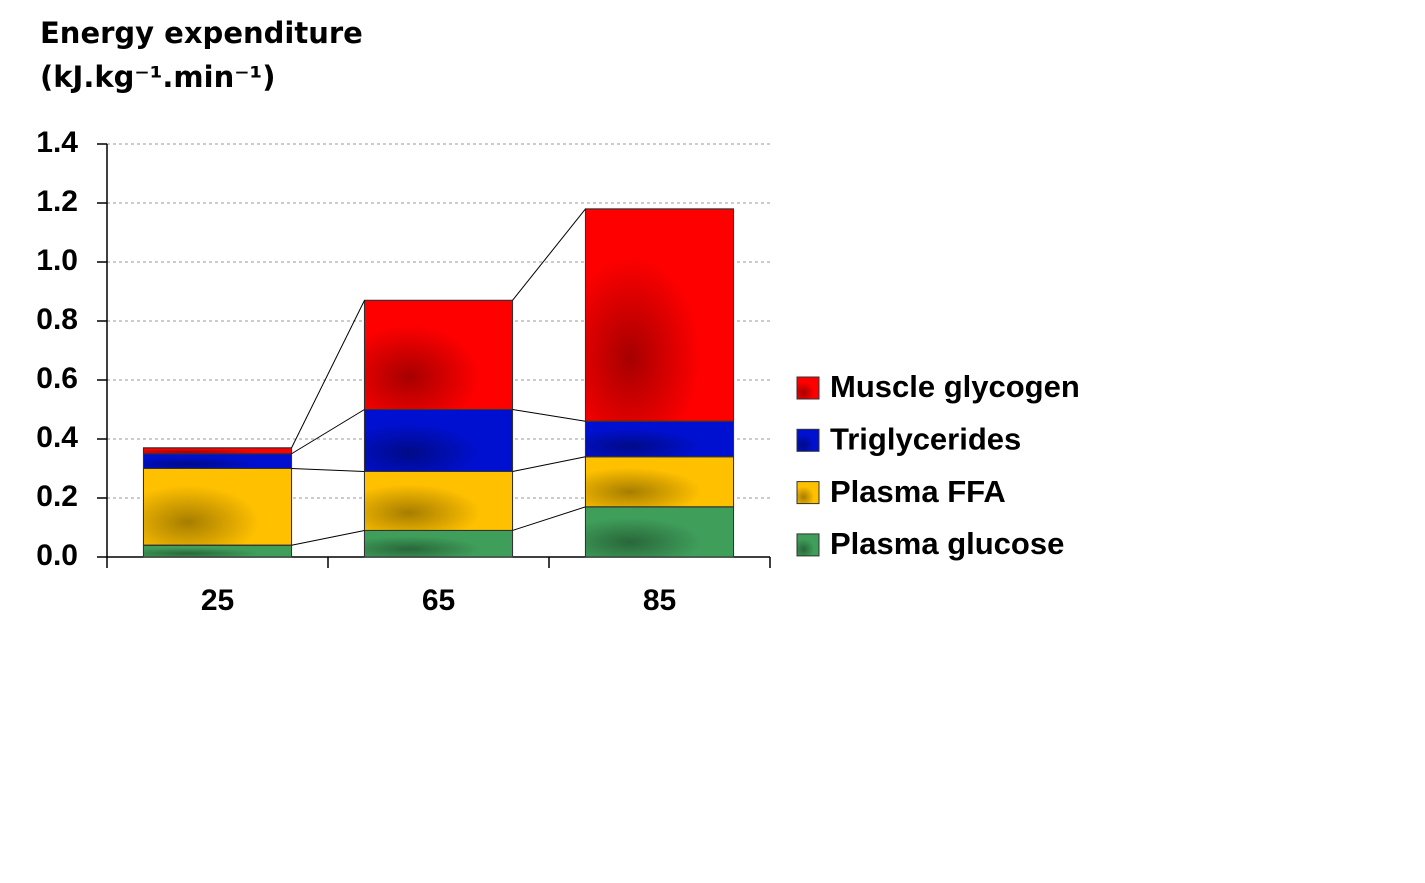 This screenshot has width=1425, height=883. What do you see at coordinates (57, 555) in the screenshot?
I see `y-tick-label: 0.0` at bounding box center [57, 555].